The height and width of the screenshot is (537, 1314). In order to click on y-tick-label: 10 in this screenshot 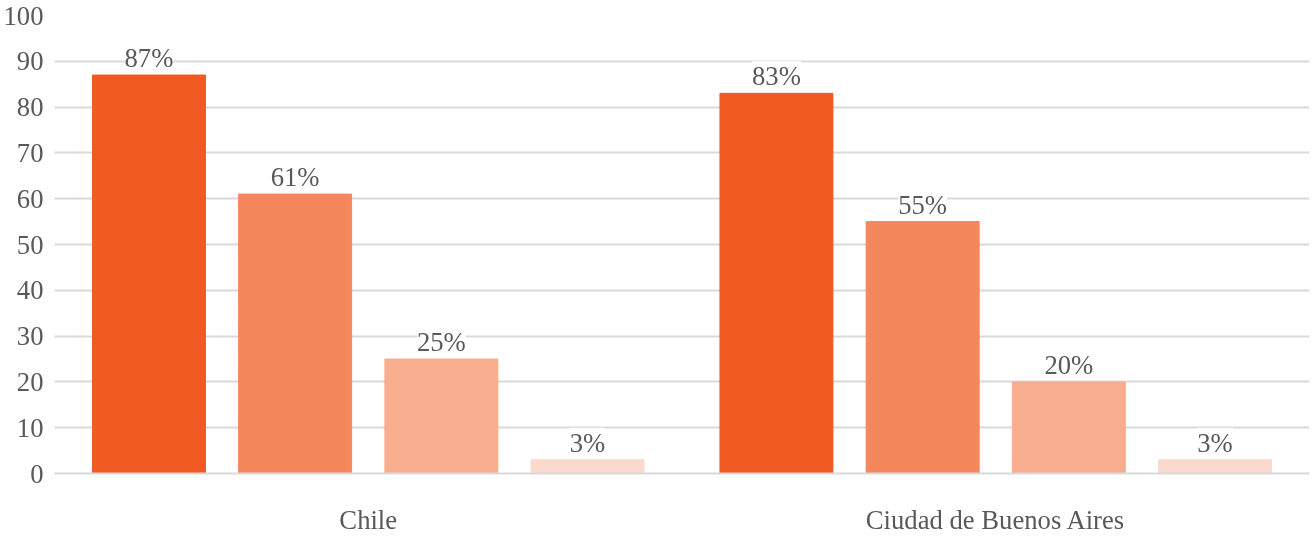, I will do `click(30, 427)`.